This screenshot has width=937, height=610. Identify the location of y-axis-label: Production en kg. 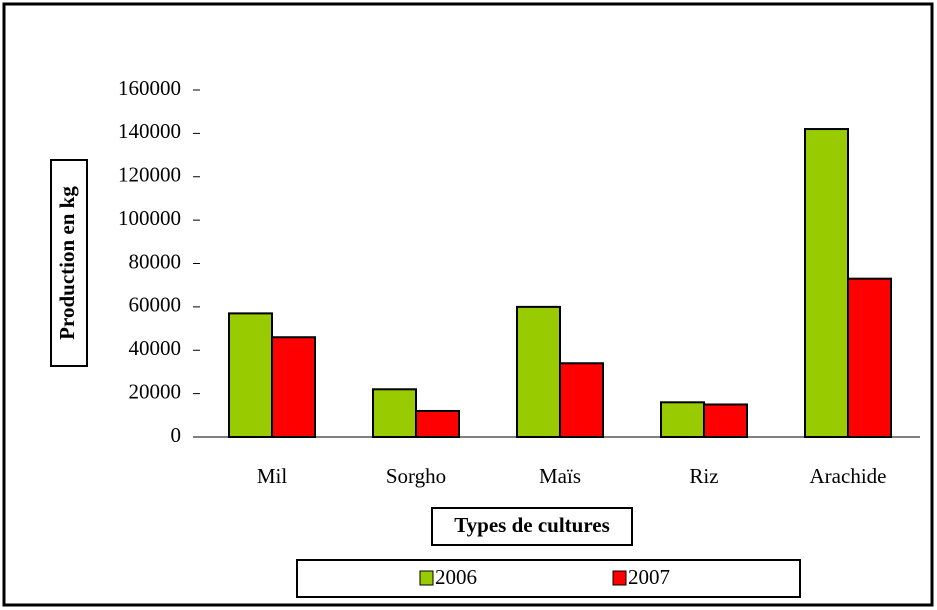
(67, 263).